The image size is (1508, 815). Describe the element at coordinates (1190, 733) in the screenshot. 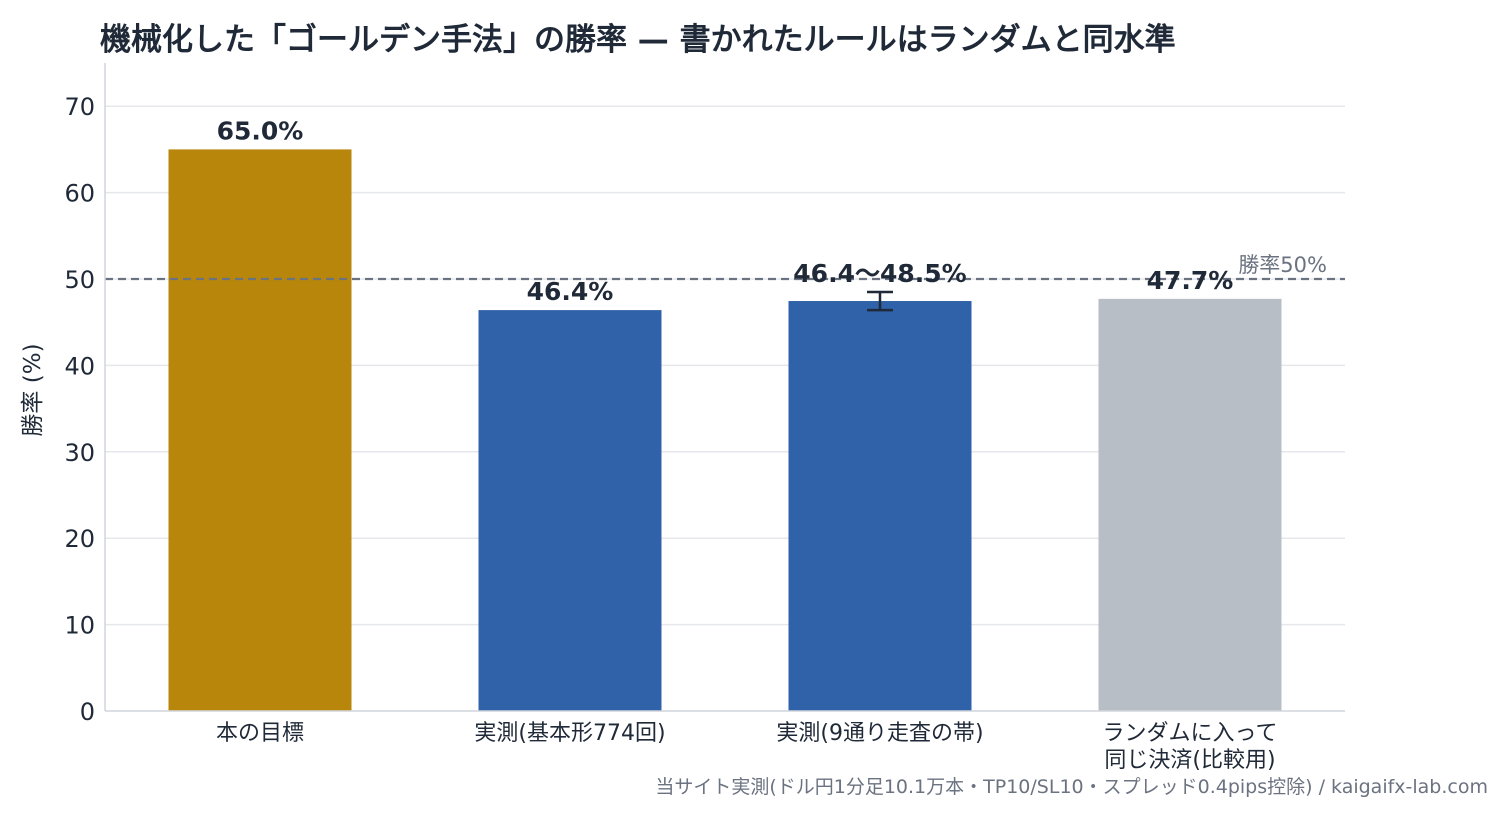

I see `x-tick-label: ランダムに入って` at that location.